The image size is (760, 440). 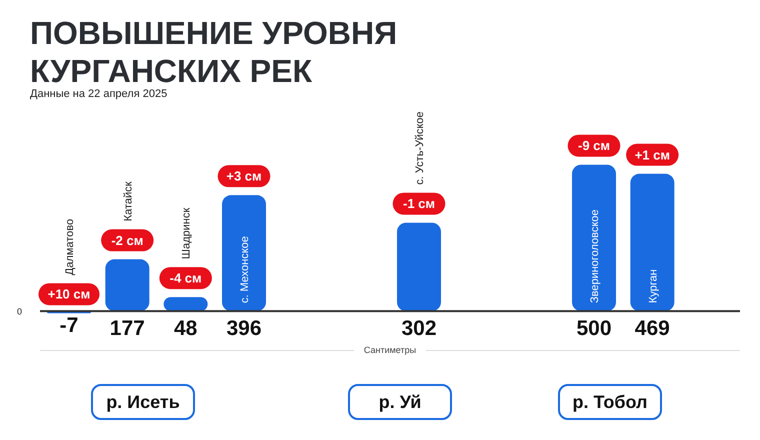 What do you see at coordinates (594, 328) in the screenshot?
I see `data-label: 500` at bounding box center [594, 328].